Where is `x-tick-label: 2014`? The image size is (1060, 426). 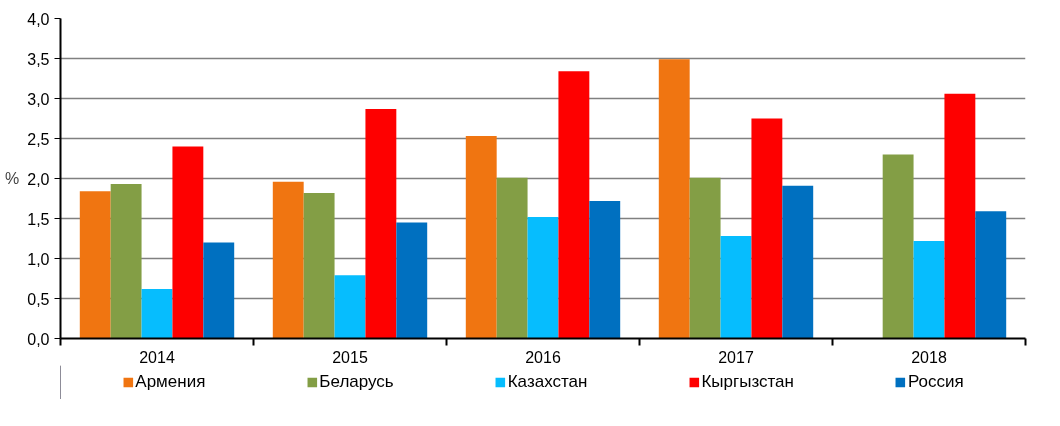 x-tick-label: 2014 is located at coordinates (157, 357).